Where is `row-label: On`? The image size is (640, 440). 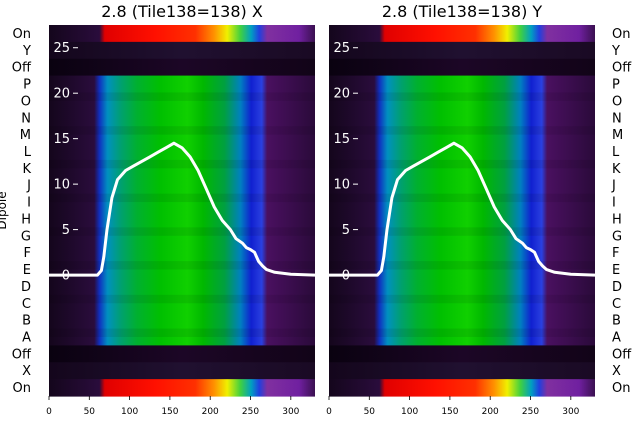 row-label: On is located at coordinates (621, 34).